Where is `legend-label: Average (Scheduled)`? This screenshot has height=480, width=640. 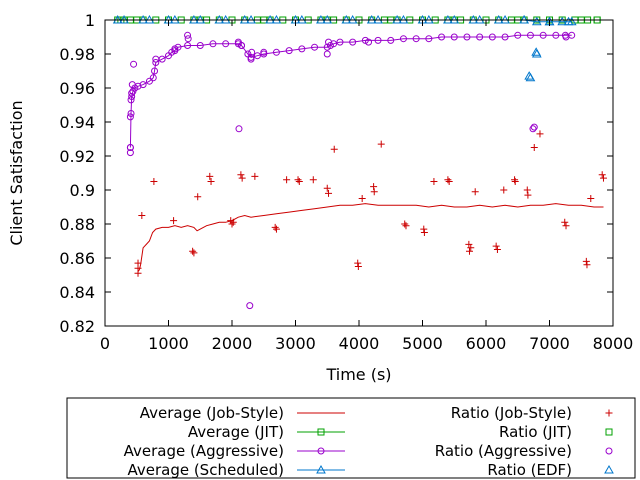 legend-label: Average (Scheduled) is located at coordinates (205, 470).